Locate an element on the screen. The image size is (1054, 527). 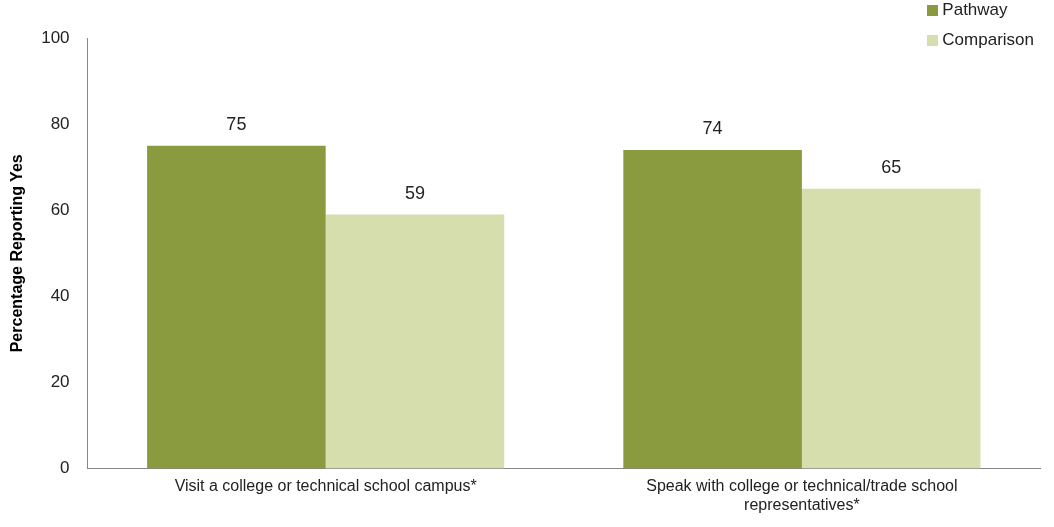
y-tick-label: 80 is located at coordinates (60, 123).